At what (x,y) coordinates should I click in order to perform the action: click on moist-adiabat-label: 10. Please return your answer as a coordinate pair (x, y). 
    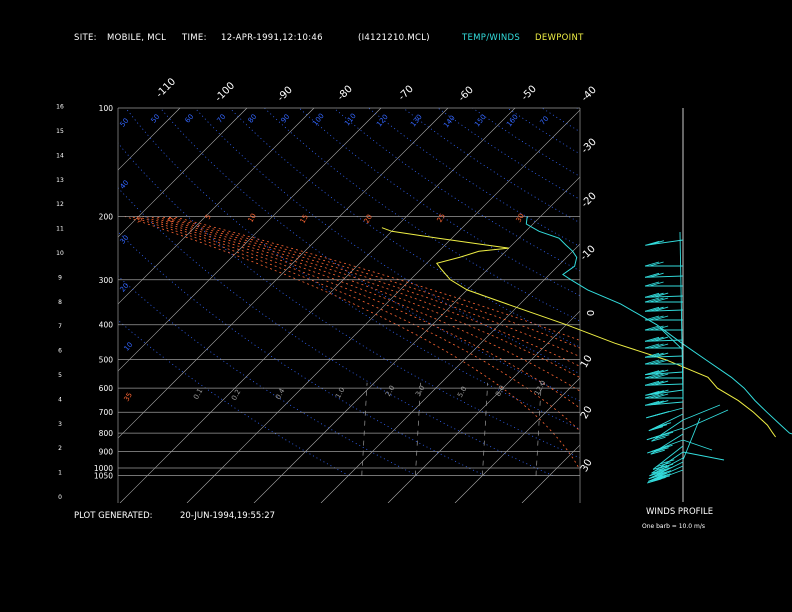
    Looking at the image, I should click on (252, 218).